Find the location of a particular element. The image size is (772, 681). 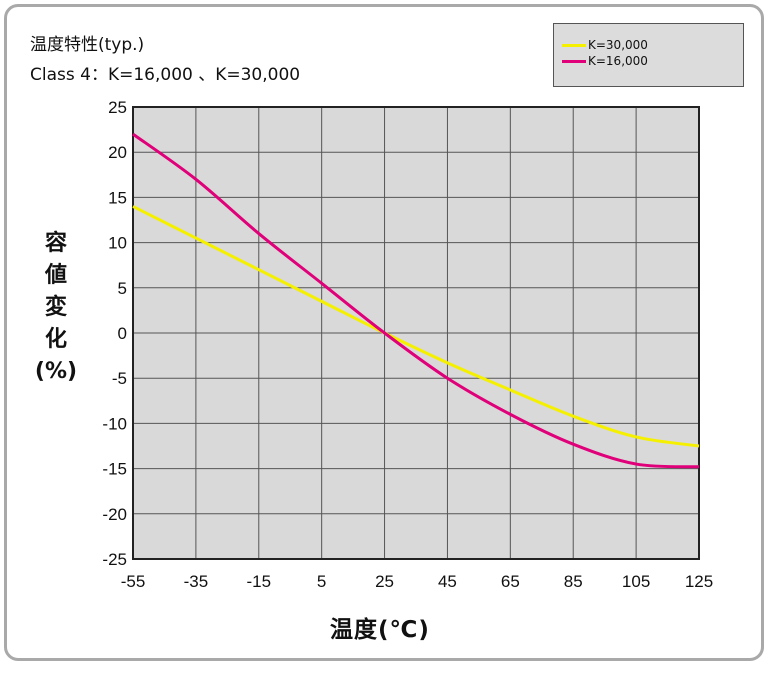

y-axis-label-char: 容 is located at coordinates (55, 243).